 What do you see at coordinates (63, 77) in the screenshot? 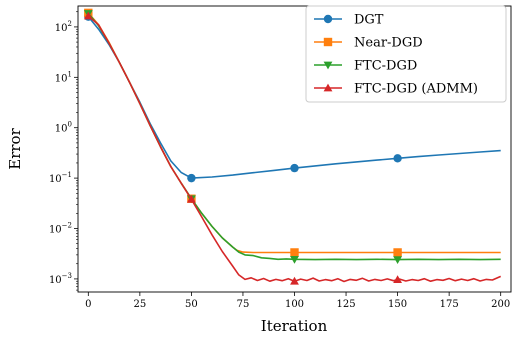
I see `y-tick-label: 10¹` at bounding box center [63, 77].